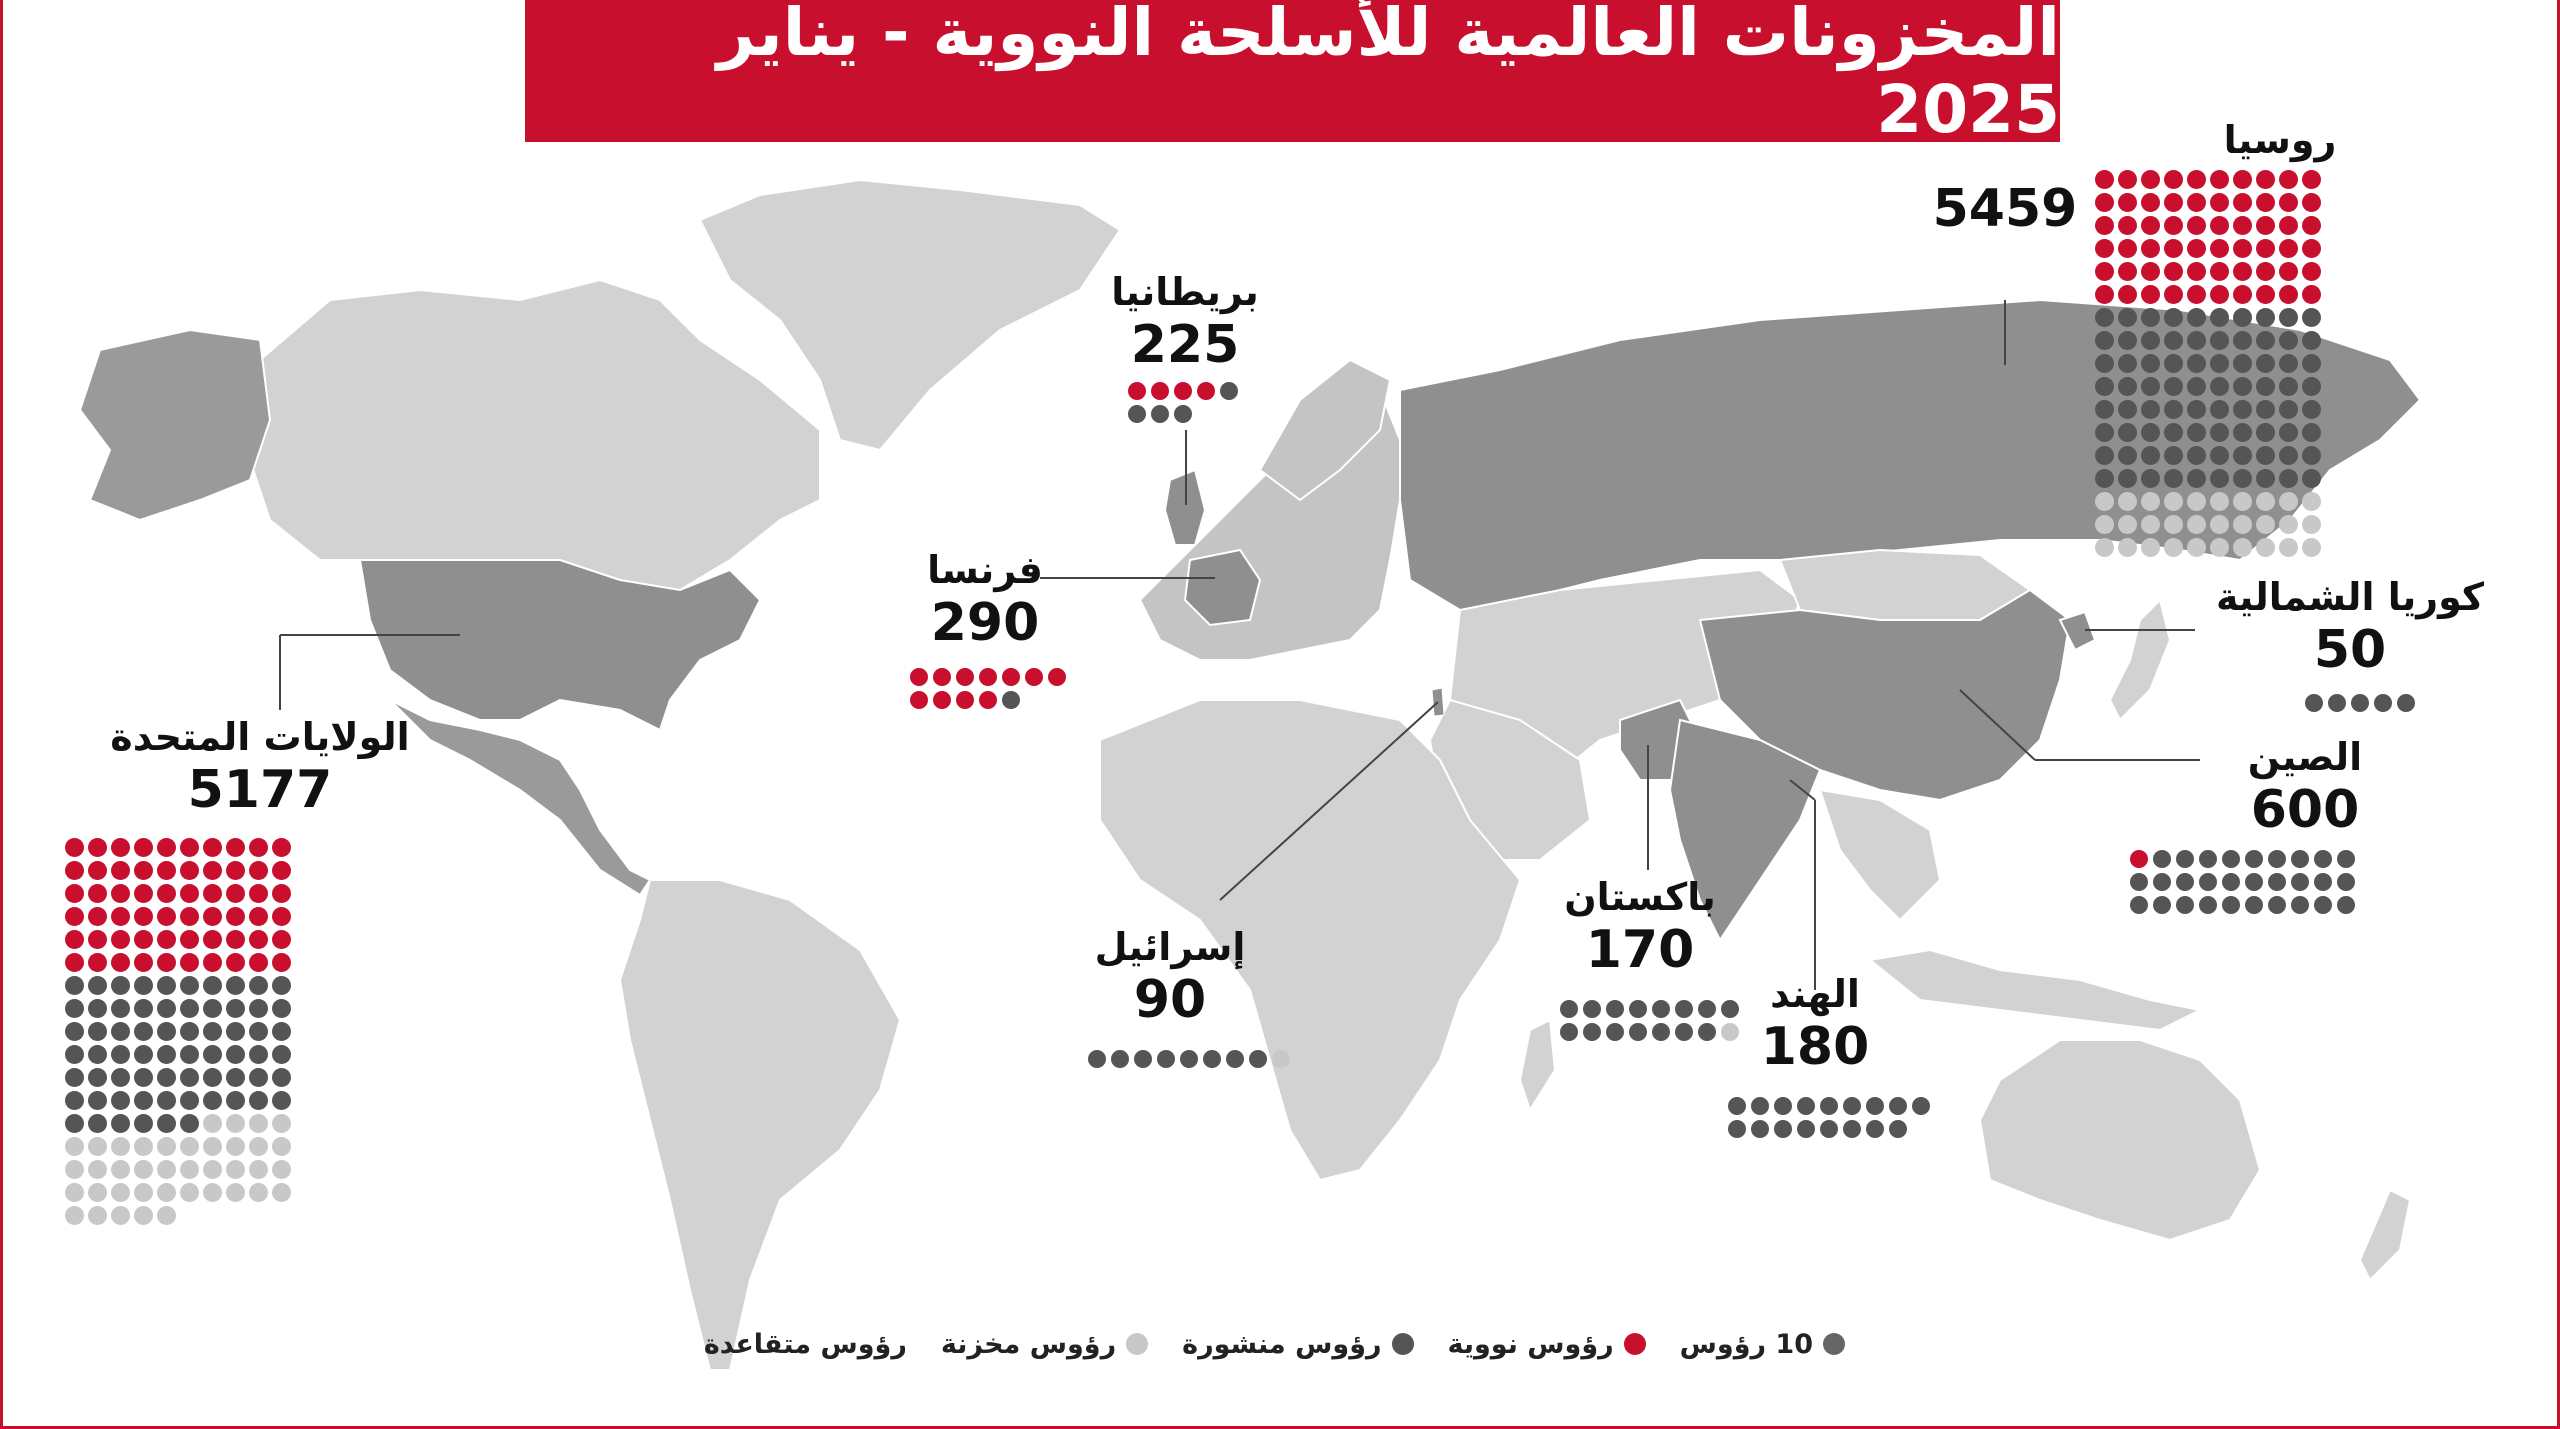 This screenshot has width=2560, height=1429. I want to click on country-count-russia: 5459, so click(2005, 209).